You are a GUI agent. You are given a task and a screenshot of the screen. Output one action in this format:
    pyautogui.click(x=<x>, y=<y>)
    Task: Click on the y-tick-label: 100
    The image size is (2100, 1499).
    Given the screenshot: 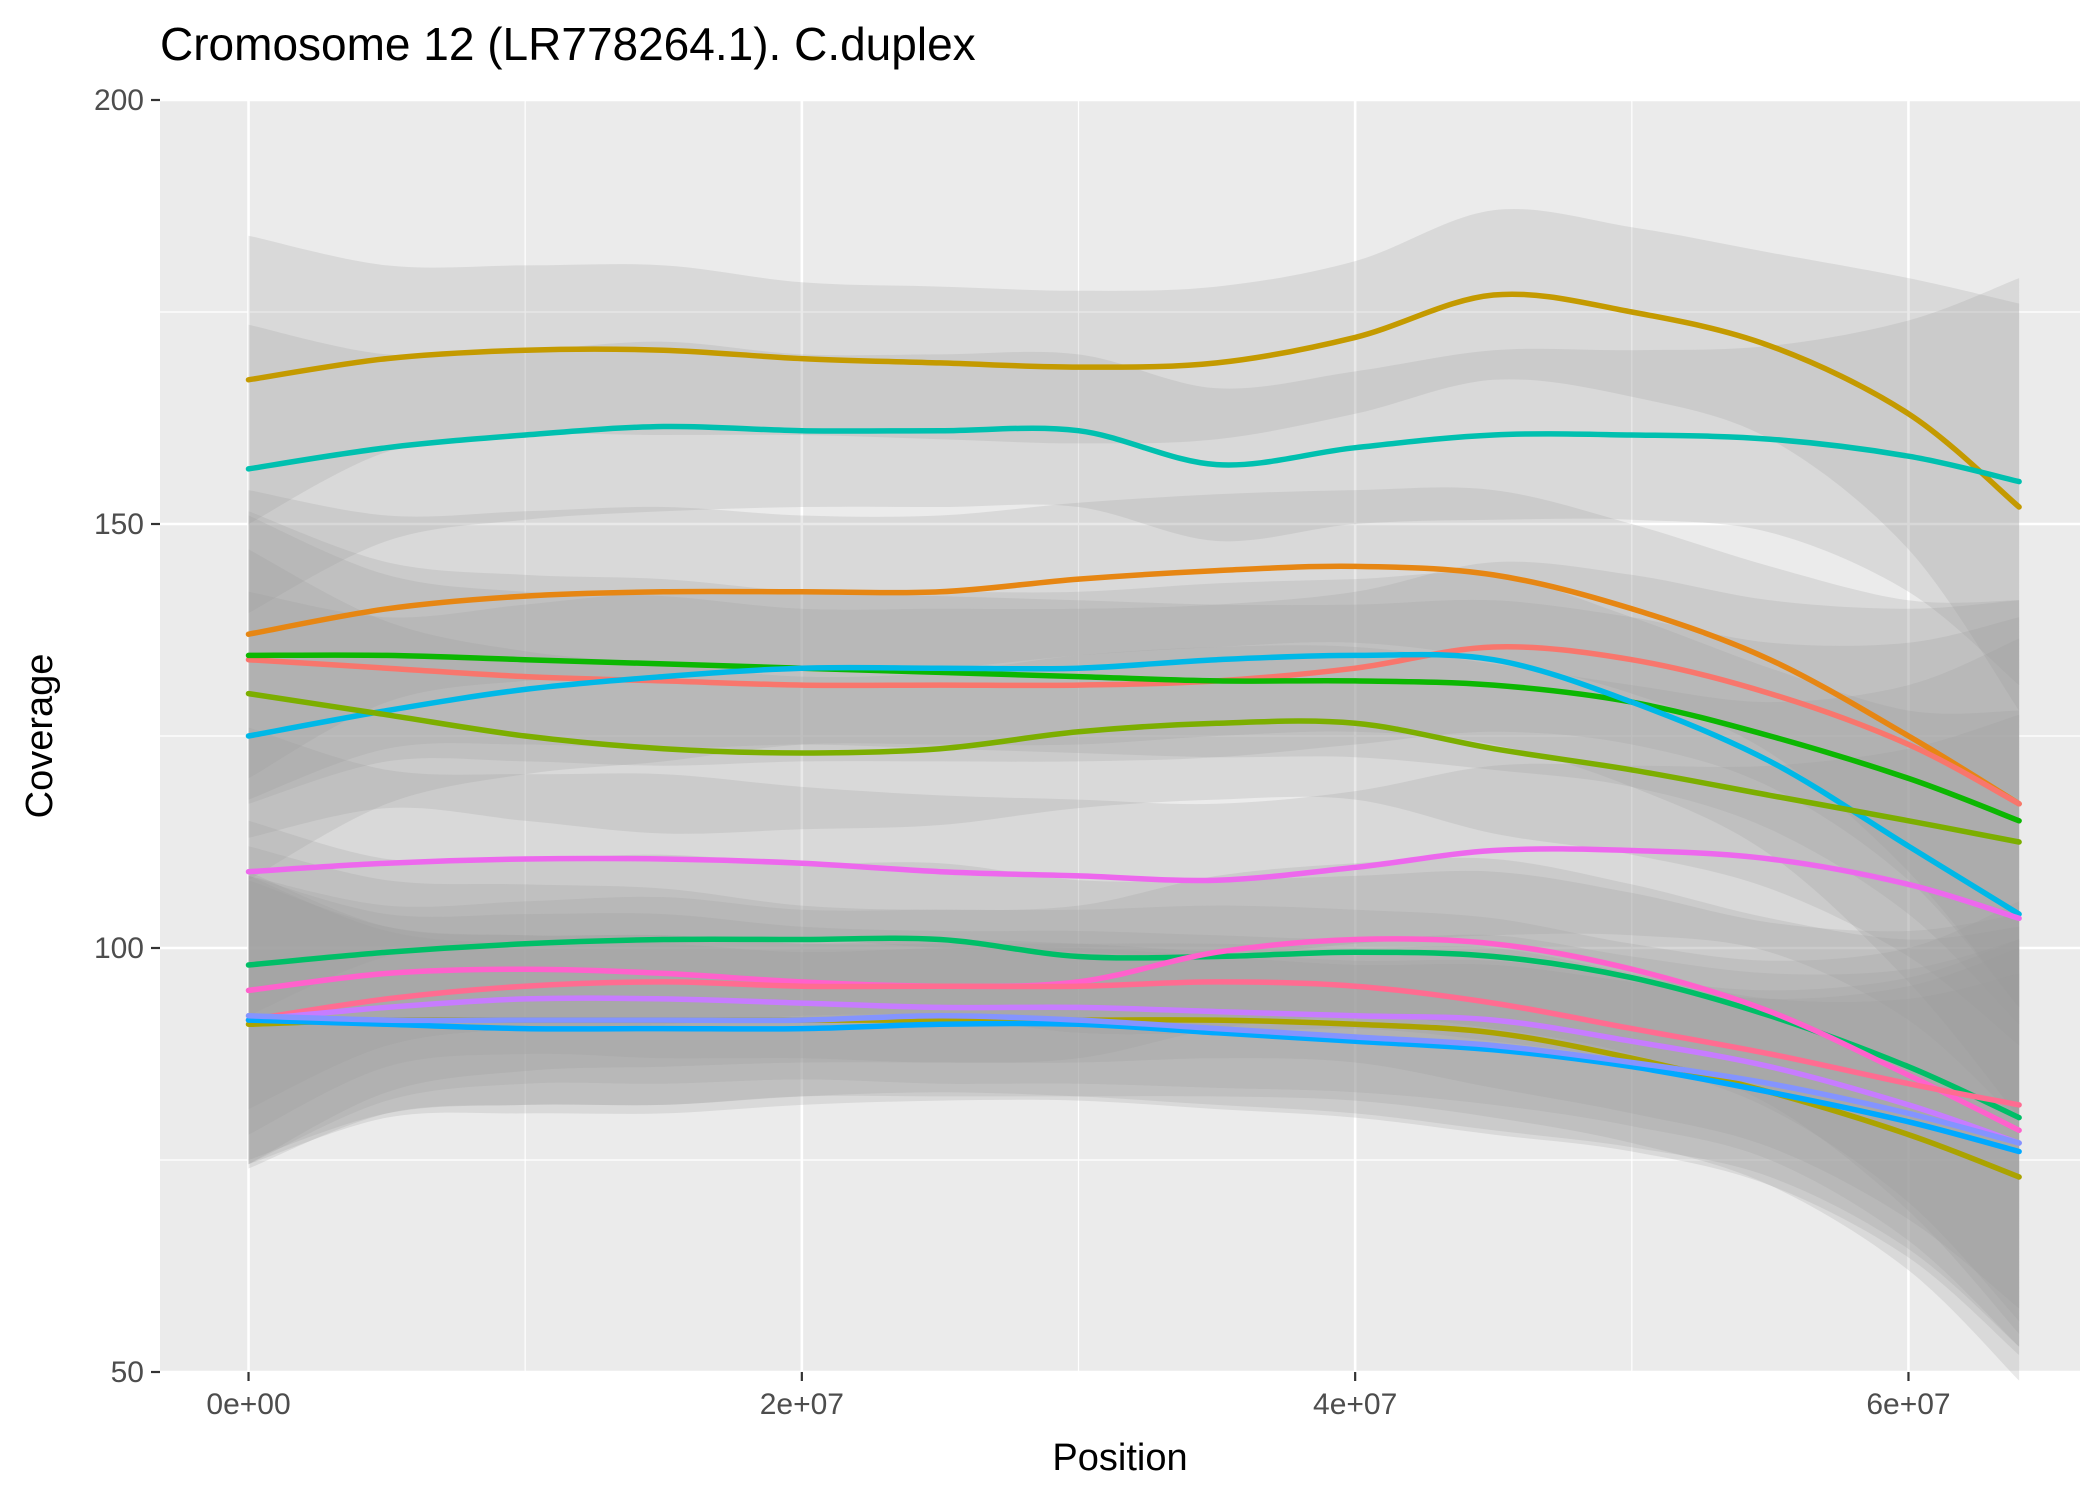 What is the action you would take?
    pyautogui.click(x=119, y=948)
    